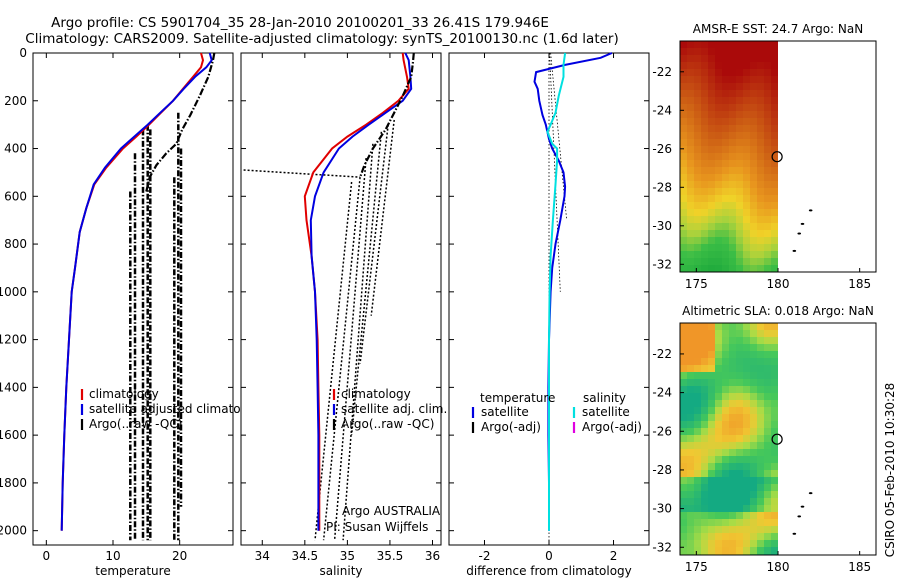 This screenshot has width=900, height=580. I want to click on y-tick-label: -32, so click(662, 264).